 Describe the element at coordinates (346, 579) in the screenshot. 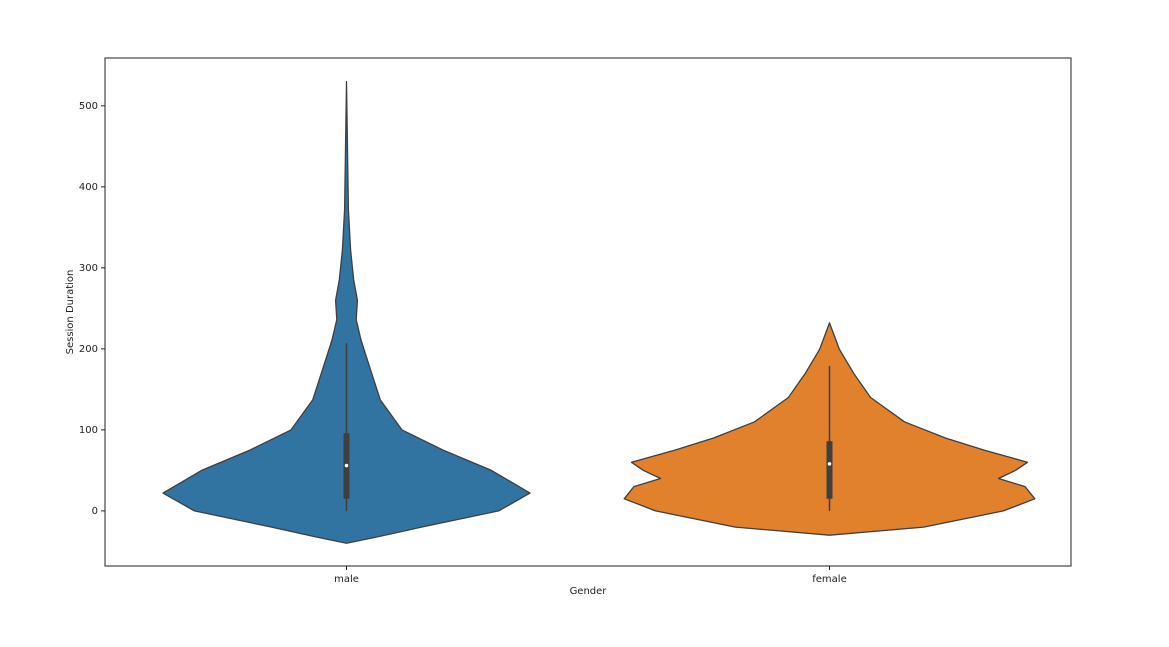

I see `x-tick-label: male` at that location.